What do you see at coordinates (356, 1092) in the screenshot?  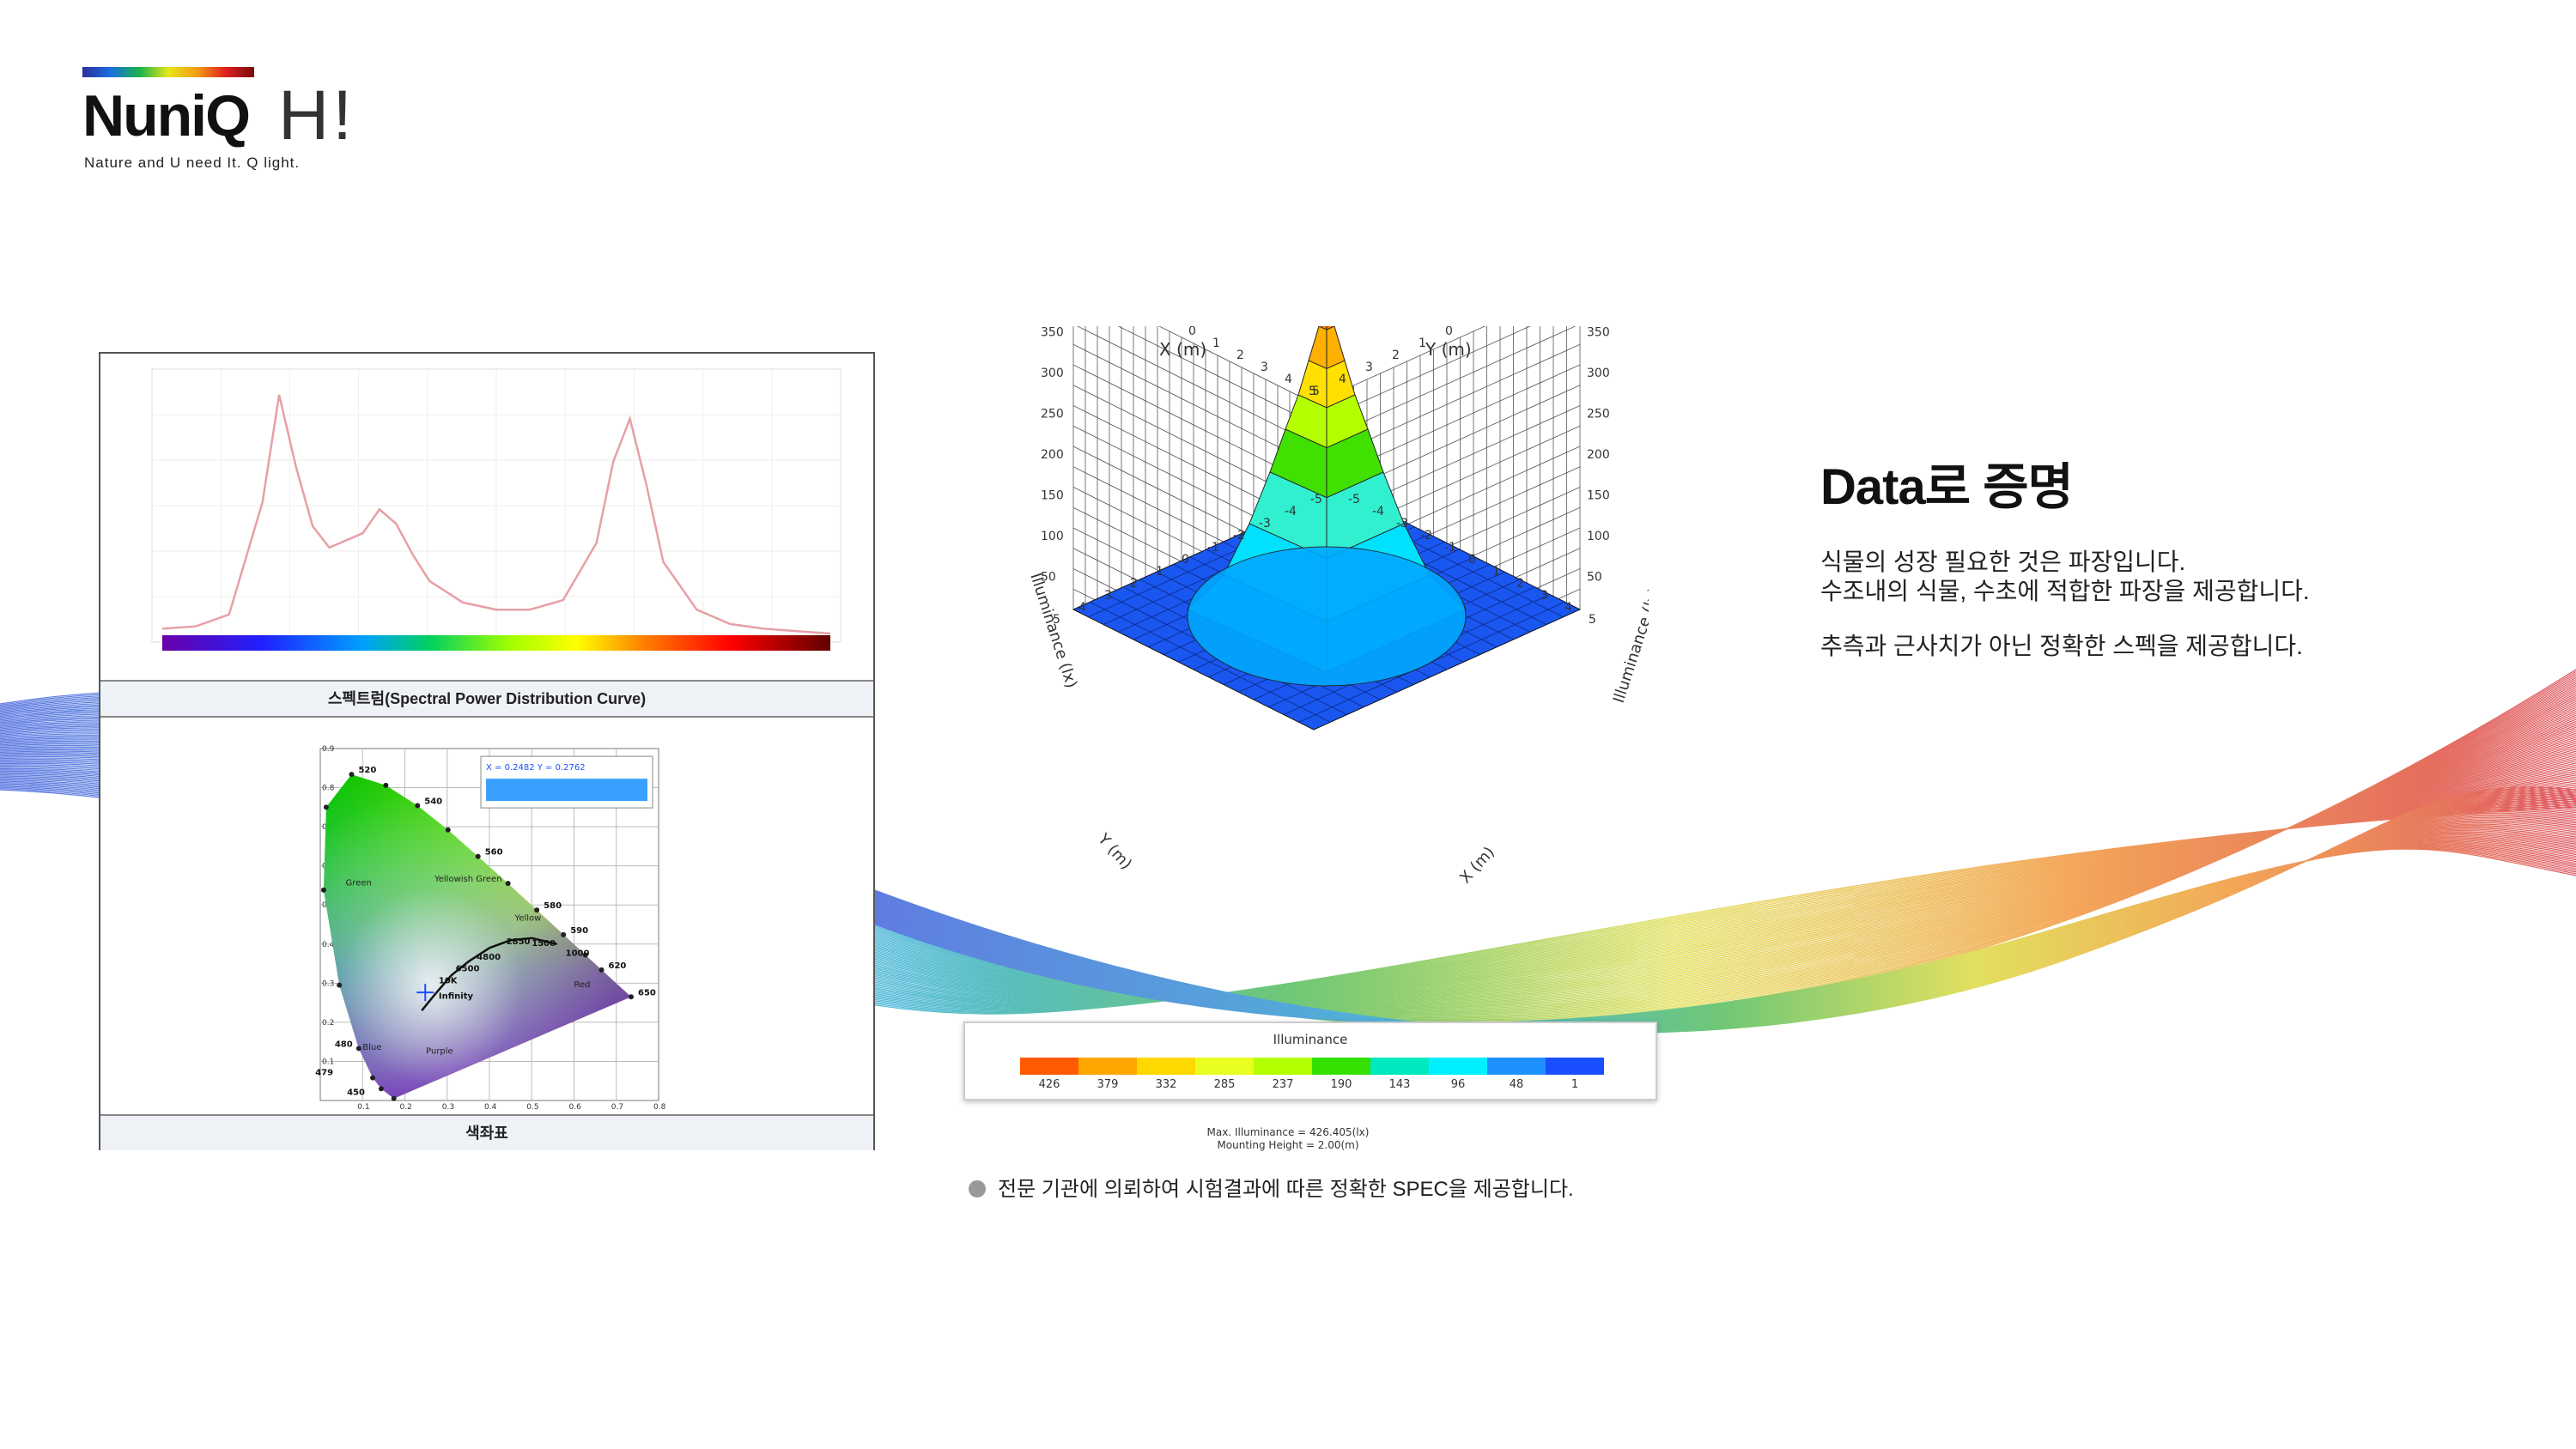 I see `cie-wavelength-label: 450` at bounding box center [356, 1092].